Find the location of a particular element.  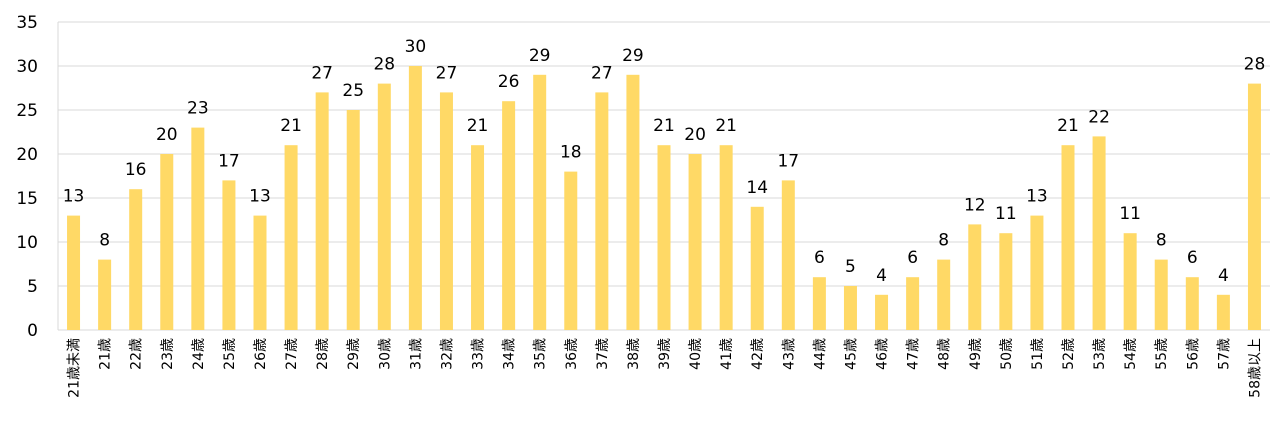

x-tick-label: 50歳 is located at coordinates (1007, 354).